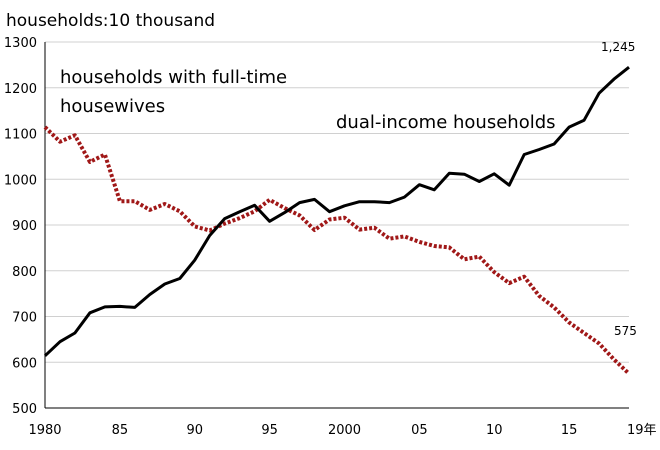 The image size is (660, 450). What do you see at coordinates (20, 180) in the screenshot?
I see `y-tick-label: 1000` at bounding box center [20, 180].